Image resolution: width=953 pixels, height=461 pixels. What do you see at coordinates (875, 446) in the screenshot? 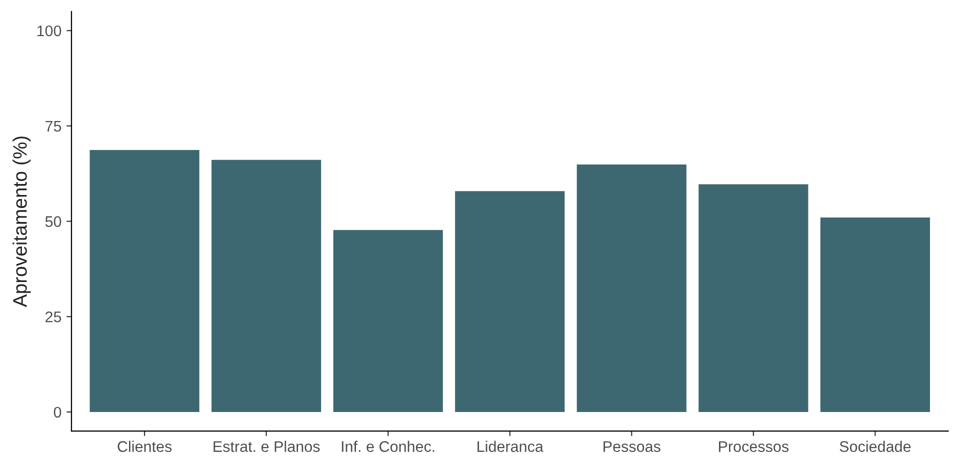
I see `x-tick-label: Sociedade` at bounding box center [875, 446].